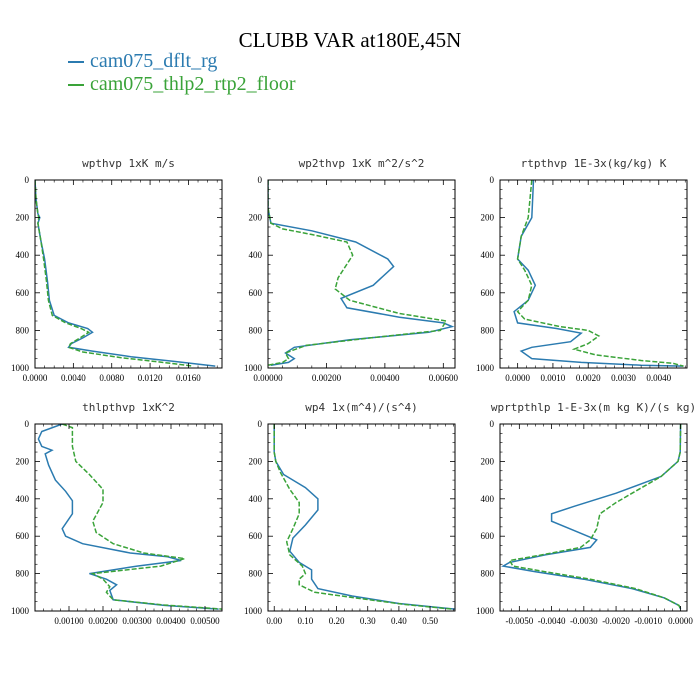  I want to click on panel-6-xtick-label-4: -0.0010, so click(648, 621).